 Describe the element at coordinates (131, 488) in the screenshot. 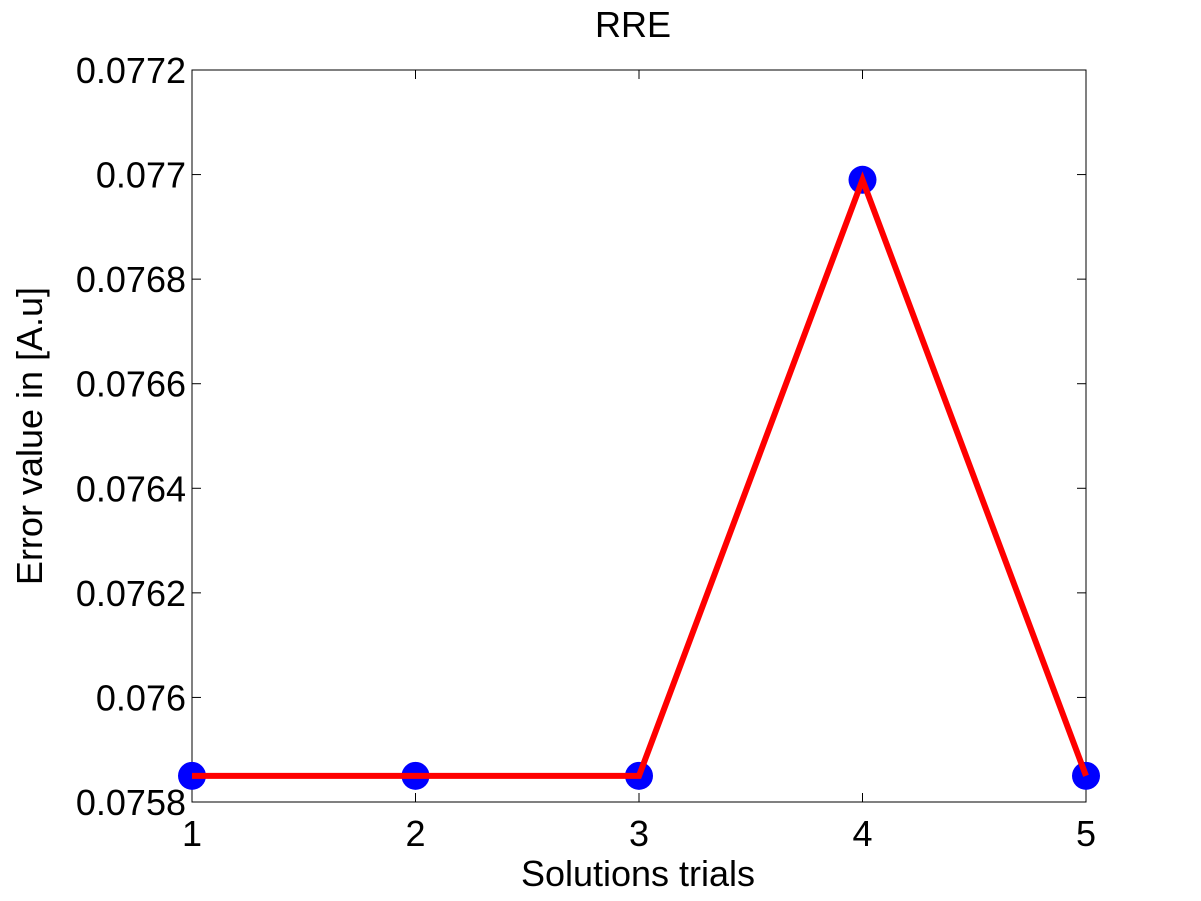

I see `y-tick-label: 0.0764` at that location.